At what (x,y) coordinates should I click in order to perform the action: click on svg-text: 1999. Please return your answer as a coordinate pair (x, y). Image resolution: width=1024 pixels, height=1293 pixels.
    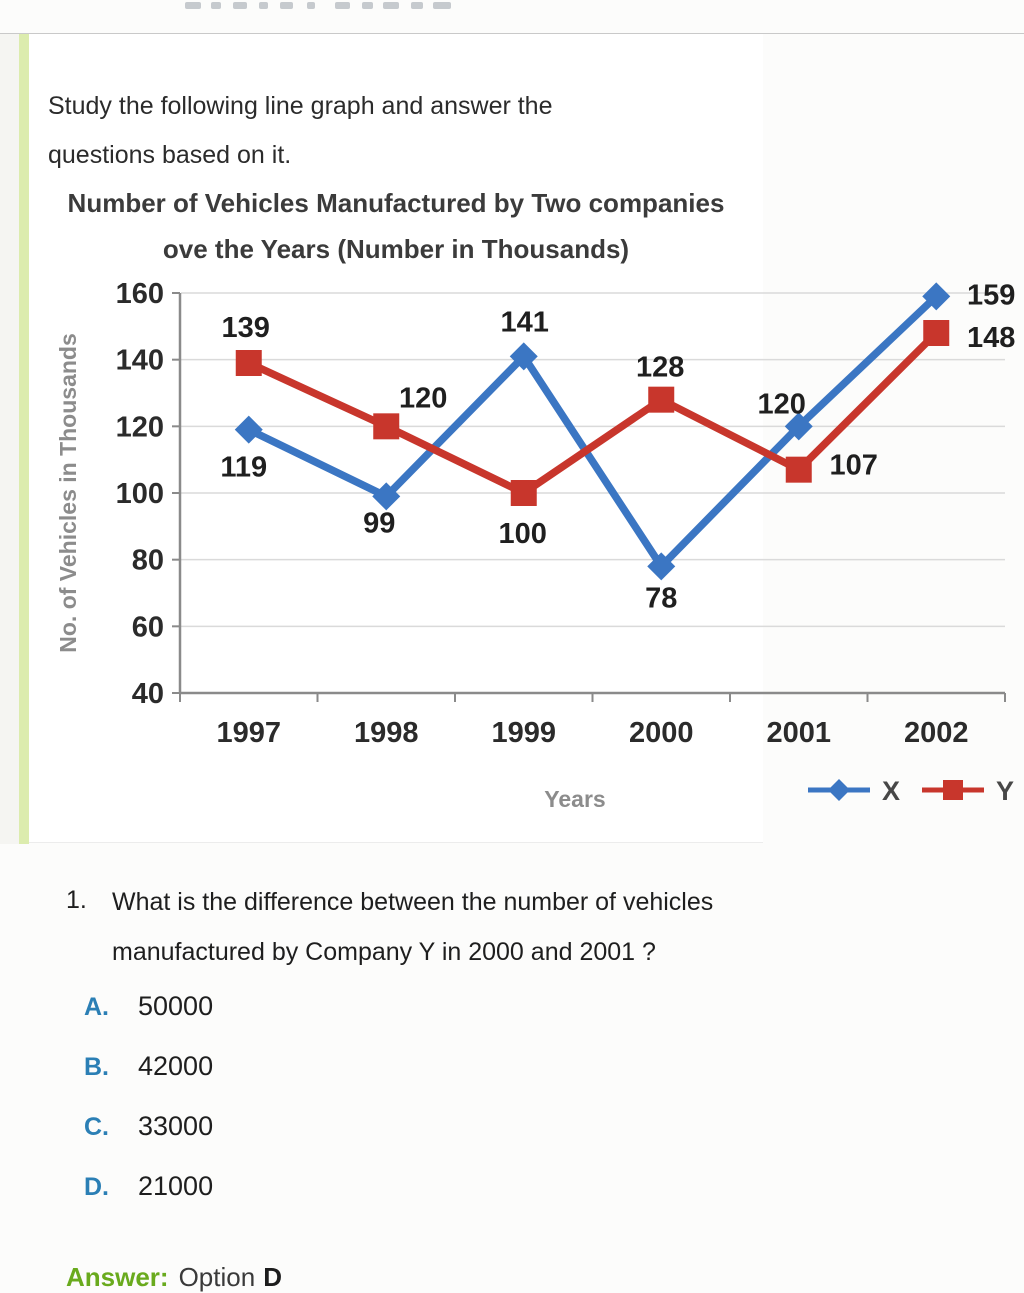
    Looking at the image, I should click on (523, 733).